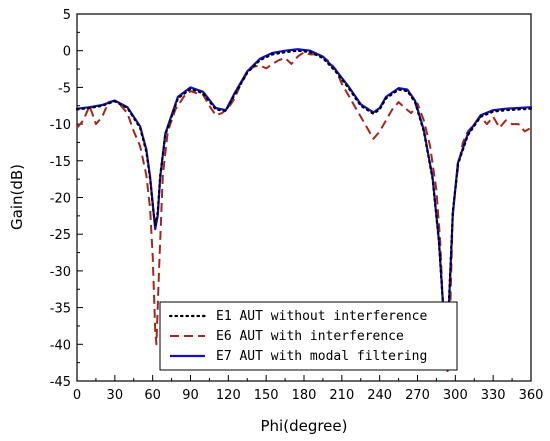 The image size is (550, 441). What do you see at coordinates (17, 197) in the screenshot?
I see `y-axis-title: Gain(dB)` at bounding box center [17, 197].